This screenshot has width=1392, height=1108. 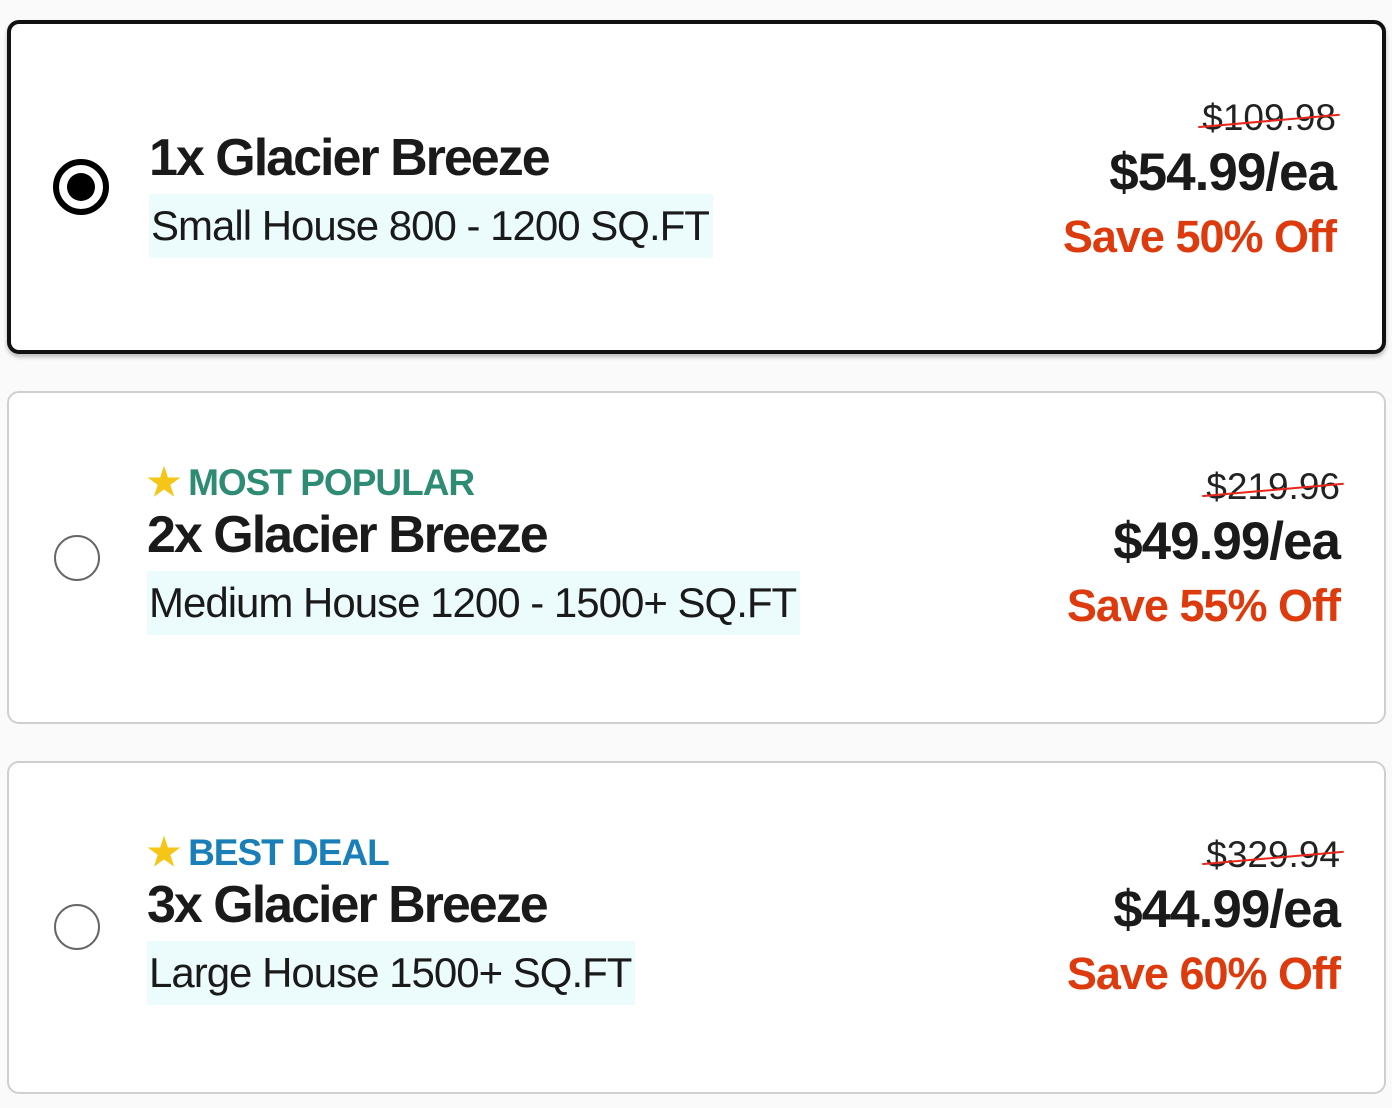 What do you see at coordinates (431, 226) in the screenshot?
I see `option-subtitle: Small House 800 - 1200 SQ.FT` at bounding box center [431, 226].